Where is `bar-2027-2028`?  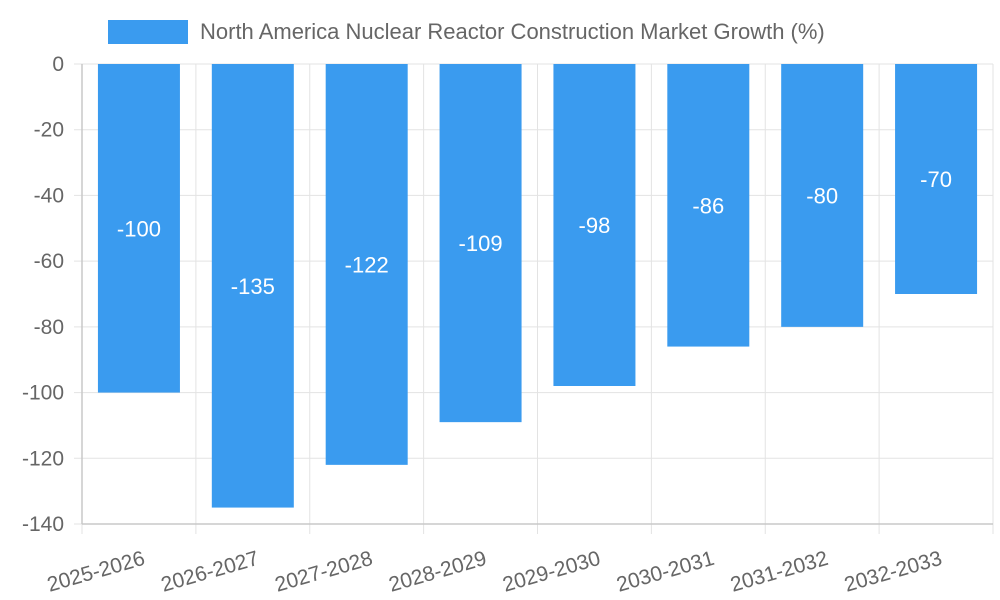
bar-2027-2028 is located at coordinates (366, 264).